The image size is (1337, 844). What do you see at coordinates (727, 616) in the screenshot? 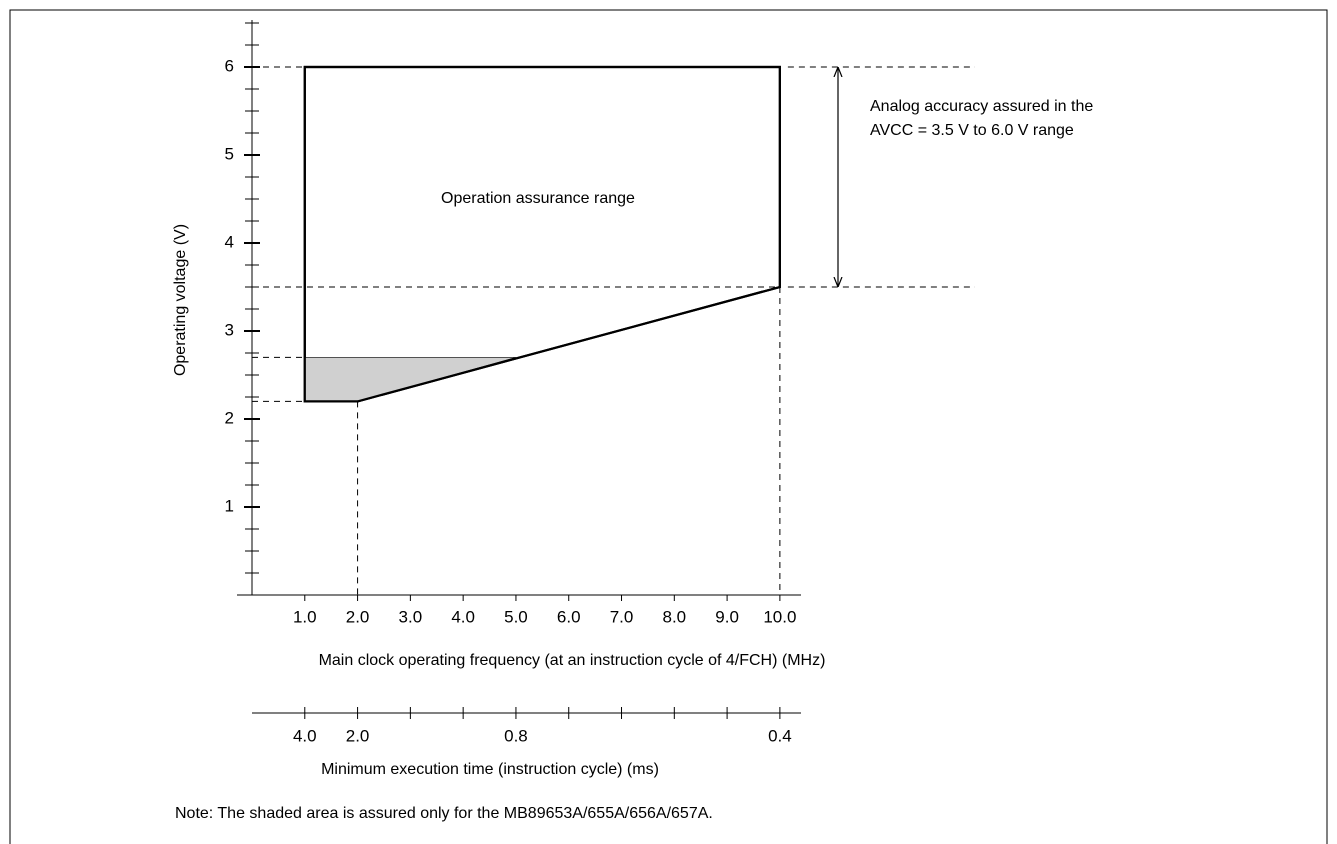
I see `x-tick-label: 9.0` at bounding box center [727, 616].